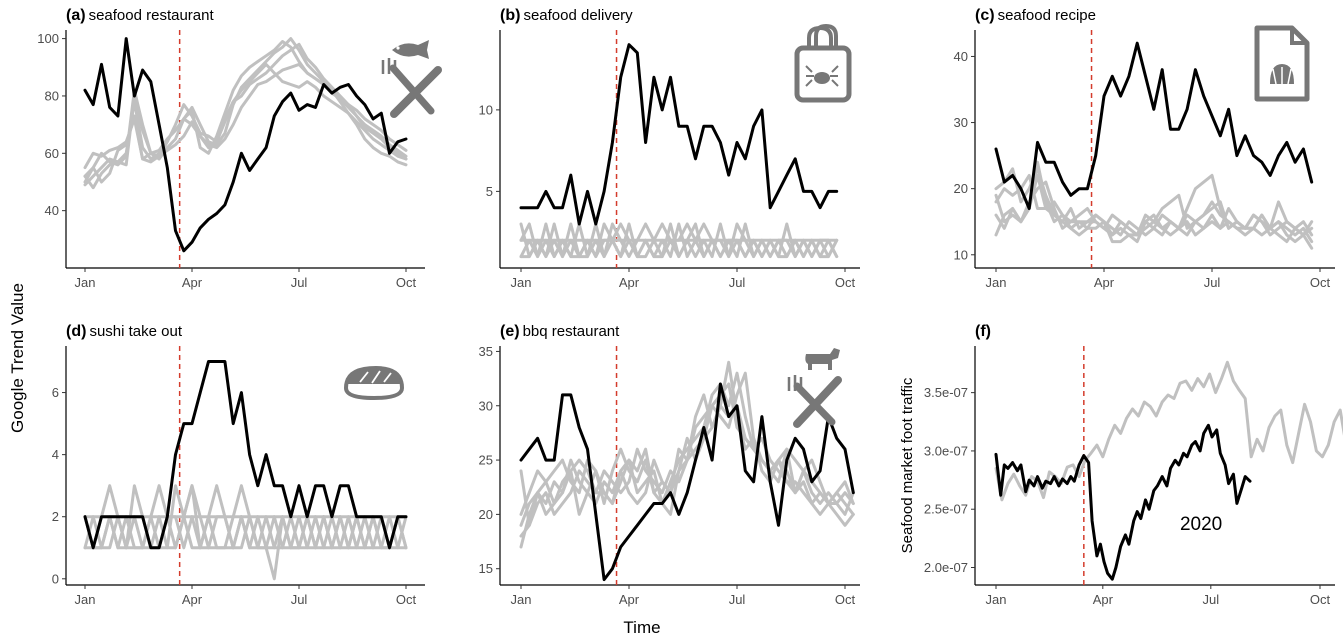  What do you see at coordinates (135, 331) in the screenshot?
I see `panel-title-text: sushi take out` at bounding box center [135, 331].